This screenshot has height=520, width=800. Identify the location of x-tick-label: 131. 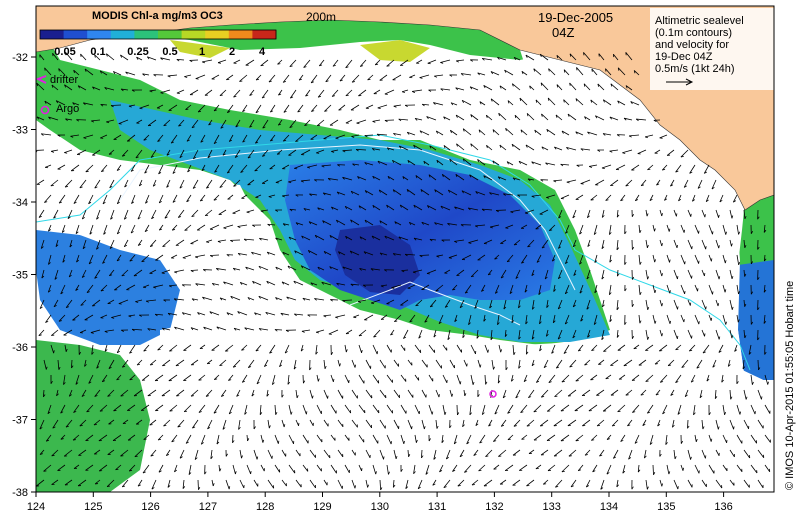
(437, 507).